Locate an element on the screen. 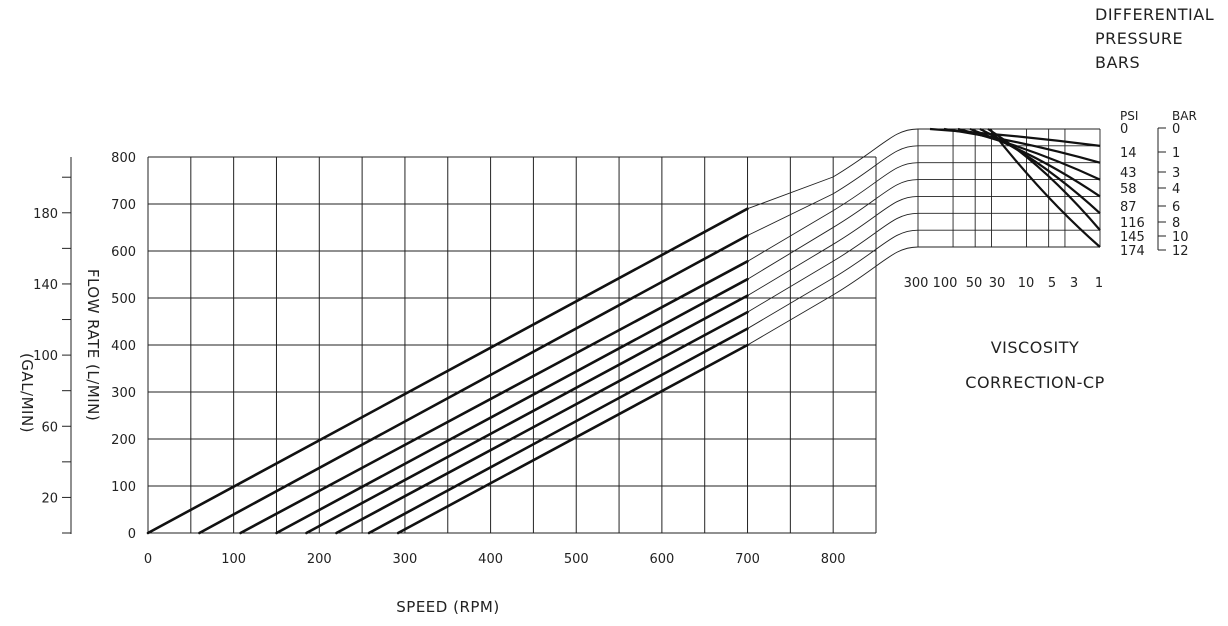 Image resolution: width=1228 pixels, height=626 pixels. viscosity-tick-label: 5 is located at coordinates (1052, 283).